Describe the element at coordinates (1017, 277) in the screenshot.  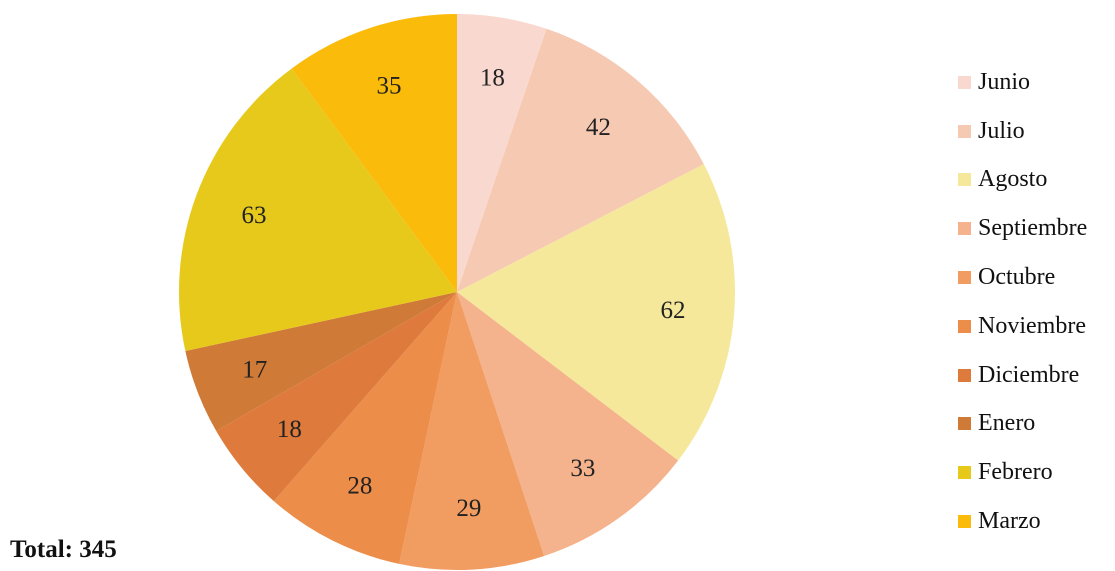
I see `legend-label: Octubre` at that location.